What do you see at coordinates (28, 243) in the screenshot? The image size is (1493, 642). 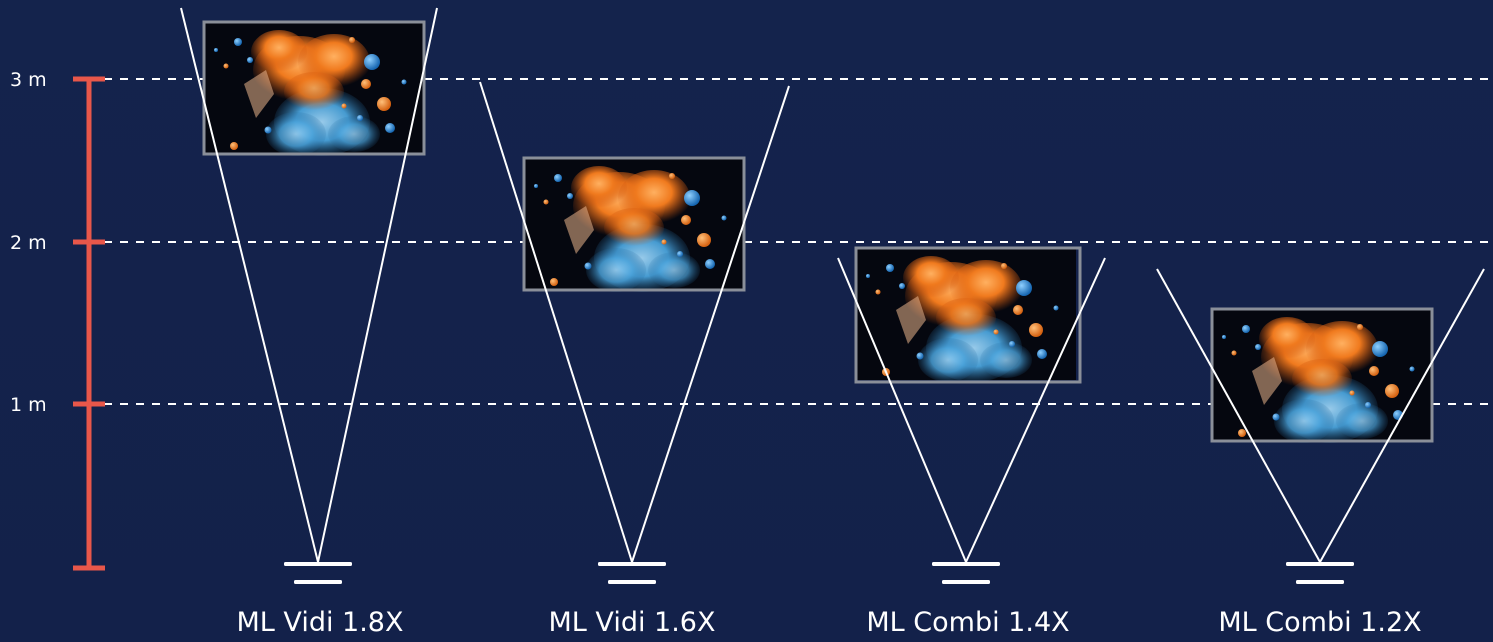 I see `scale-label-2m: 2 m` at bounding box center [28, 243].